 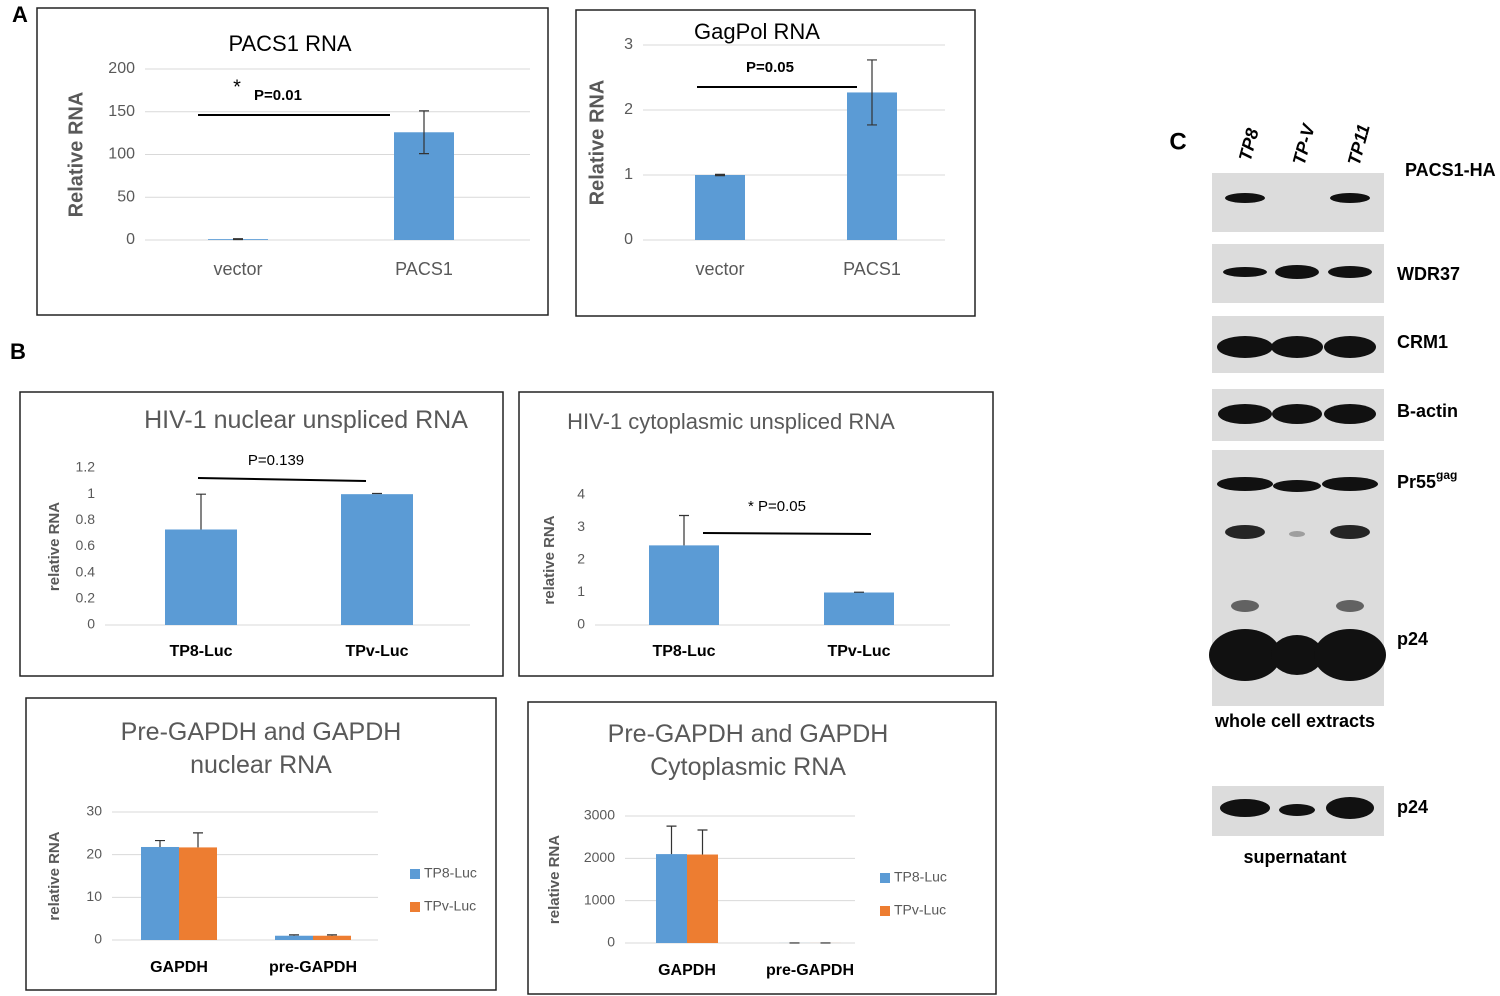 I want to click on y-tick-label: 3, so click(x=581, y=526).